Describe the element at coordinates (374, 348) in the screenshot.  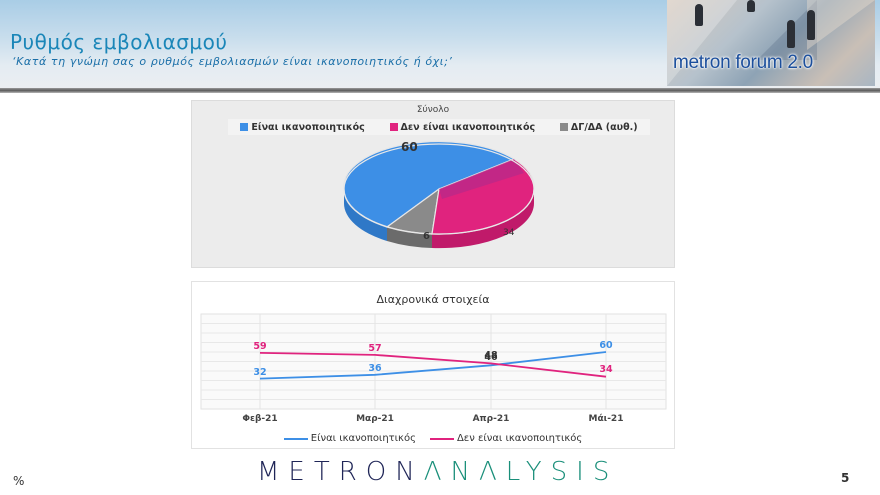
I see `data-label: 57` at that location.